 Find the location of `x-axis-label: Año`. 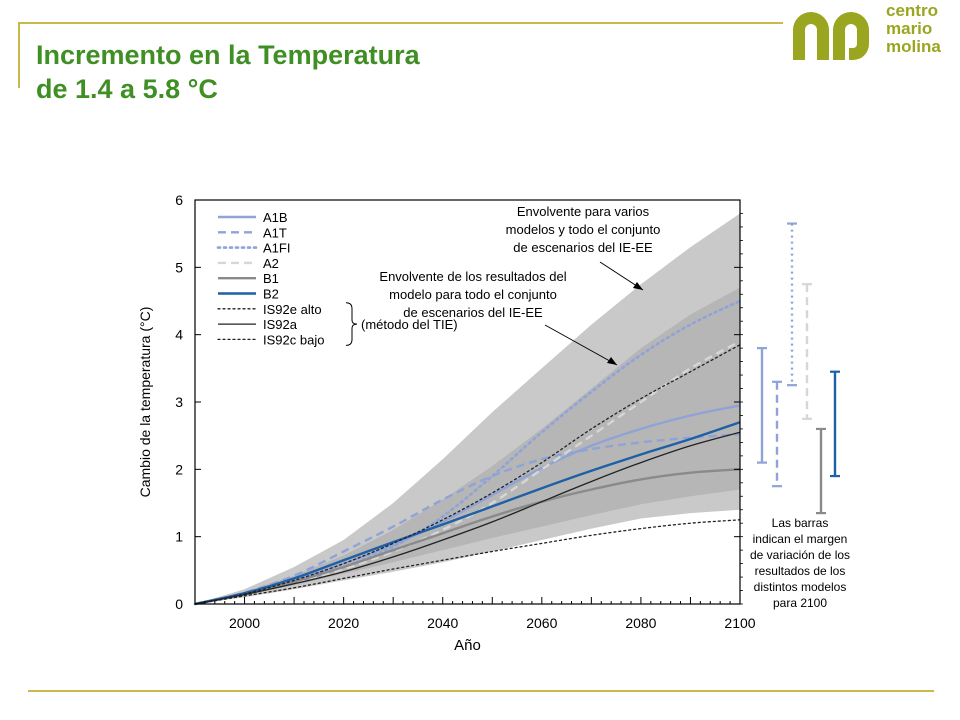

x-axis-label: Año is located at coordinates (467, 645).